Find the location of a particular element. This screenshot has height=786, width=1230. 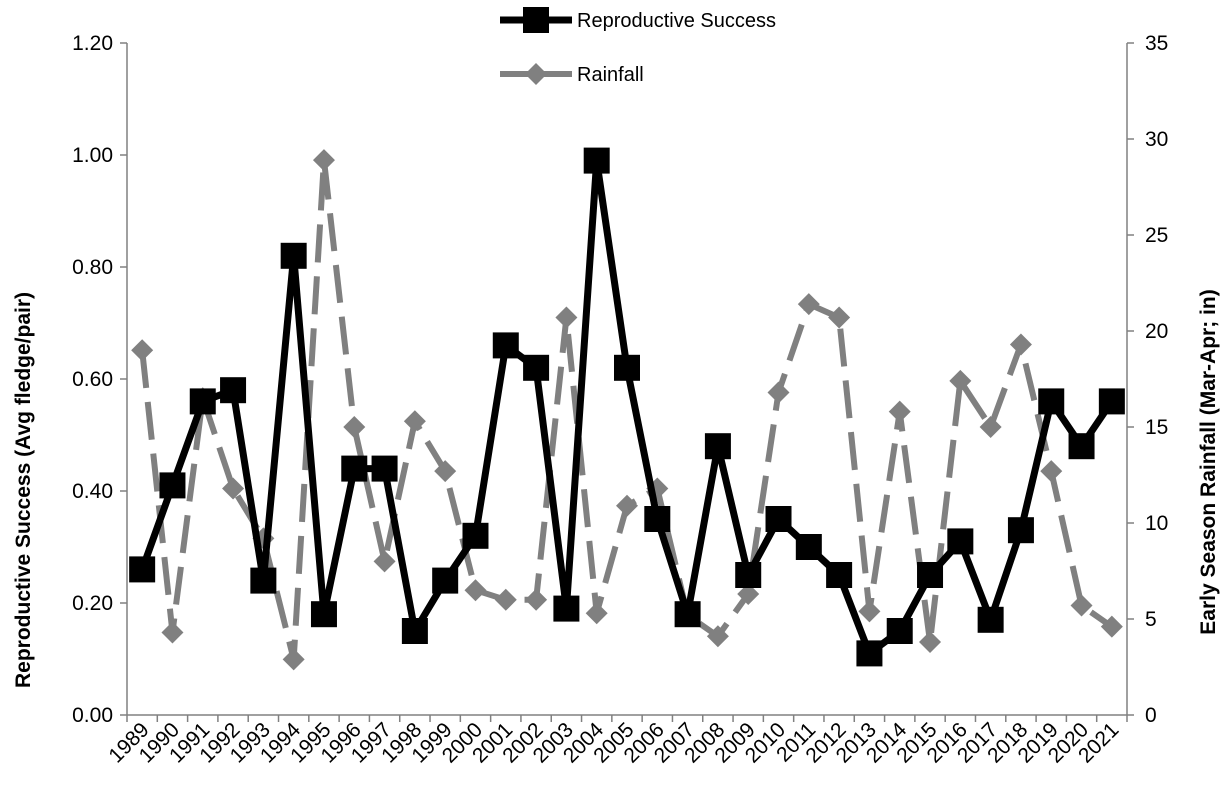

left-tick-label: 0.00 is located at coordinates (92, 715).